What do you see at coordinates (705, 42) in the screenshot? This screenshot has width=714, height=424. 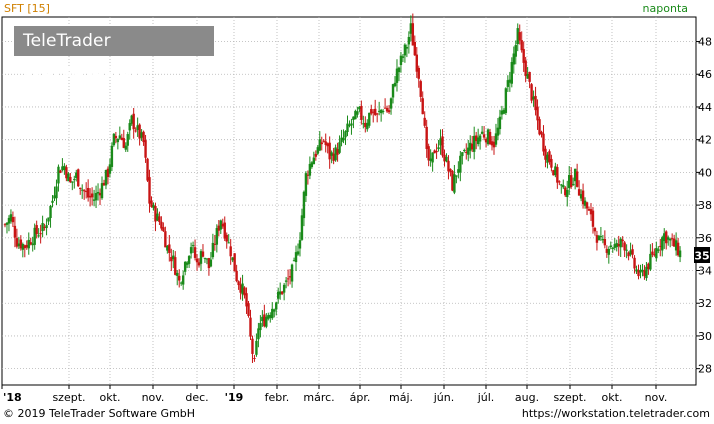 I see `y-tick-label: 48` at bounding box center [705, 42].